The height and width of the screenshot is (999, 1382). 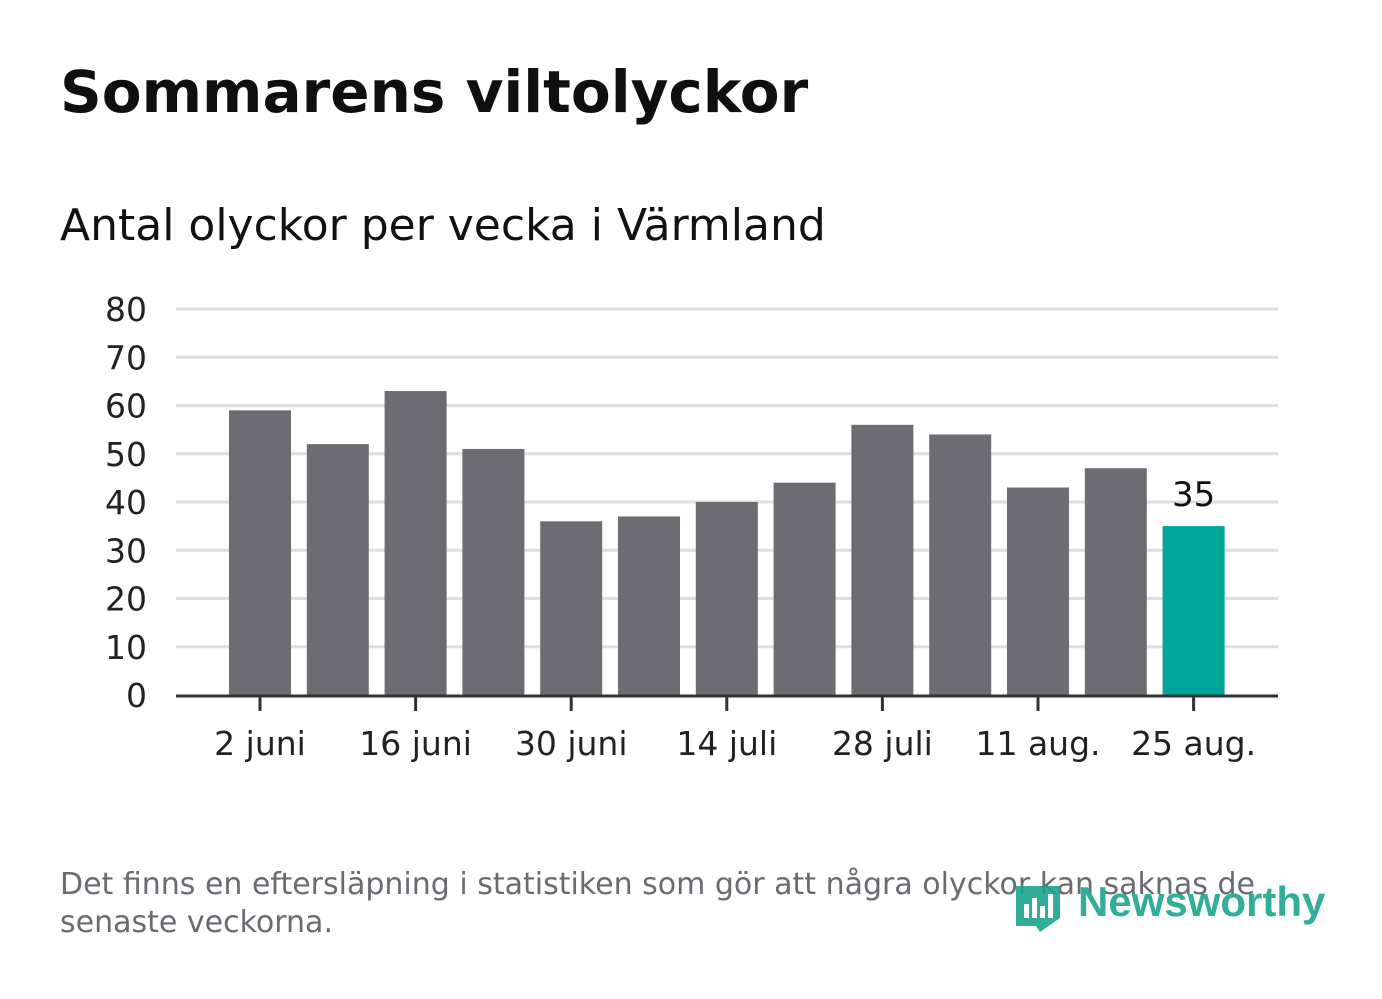 What do you see at coordinates (882, 743) in the screenshot?
I see `x-tick-label: 28 juli` at bounding box center [882, 743].